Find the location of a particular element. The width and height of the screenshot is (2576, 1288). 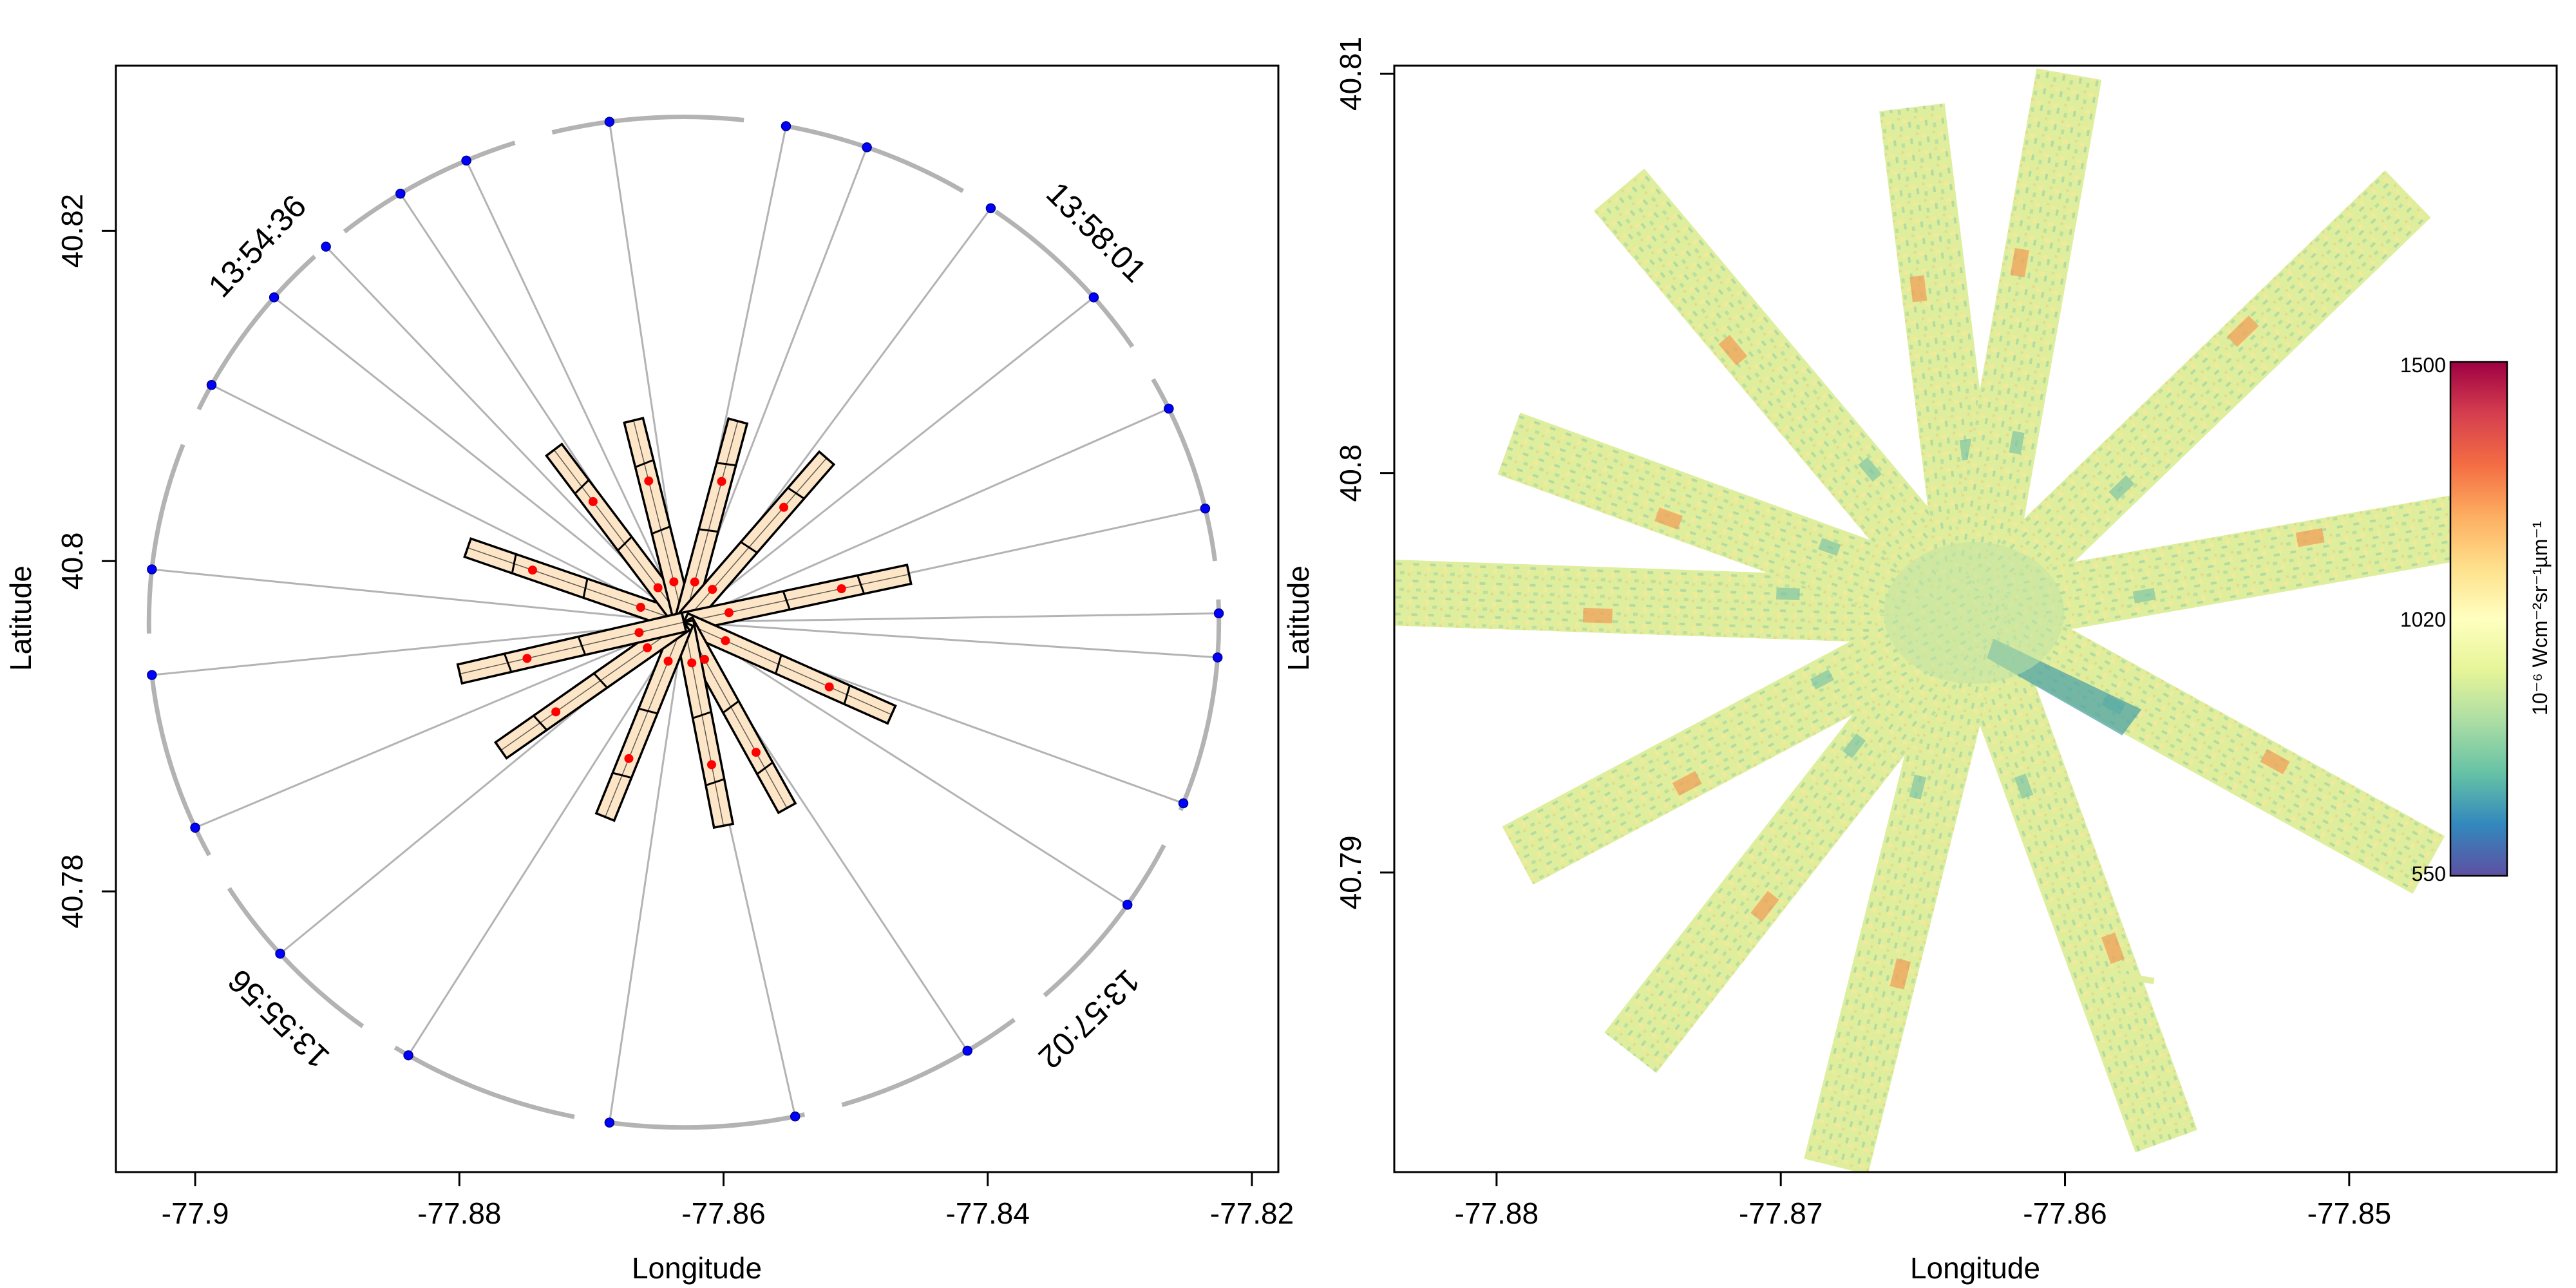

colorbar-tick-mid: 1020 is located at coordinates (2423, 619).